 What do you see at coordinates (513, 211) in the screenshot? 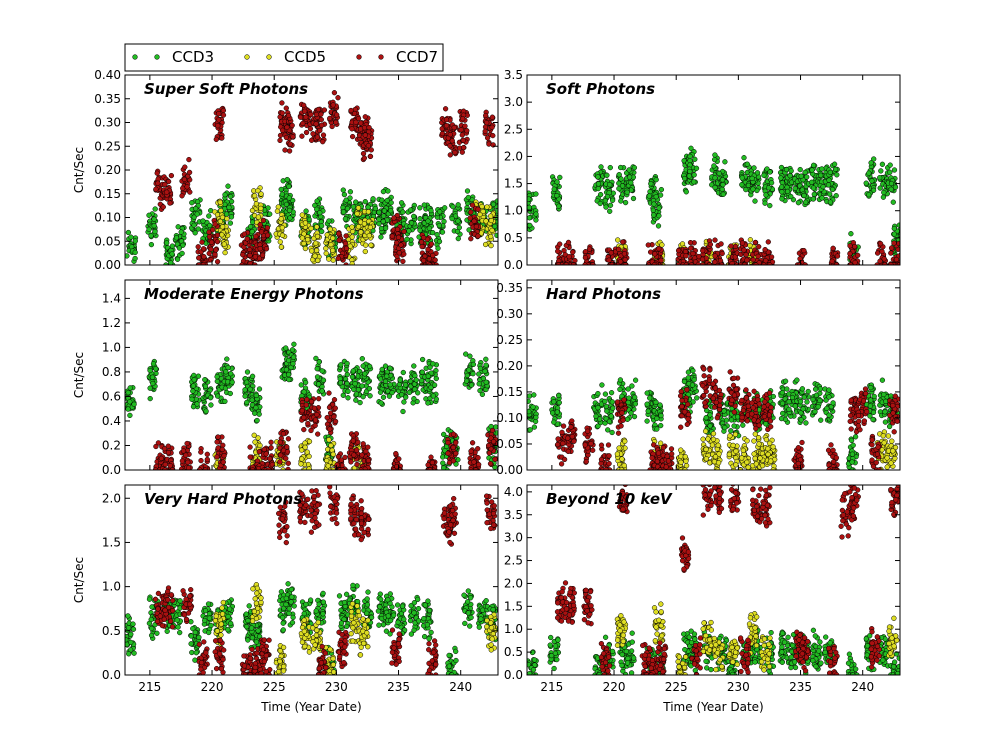
I see `y-tick-label: 1.0` at bounding box center [513, 211].